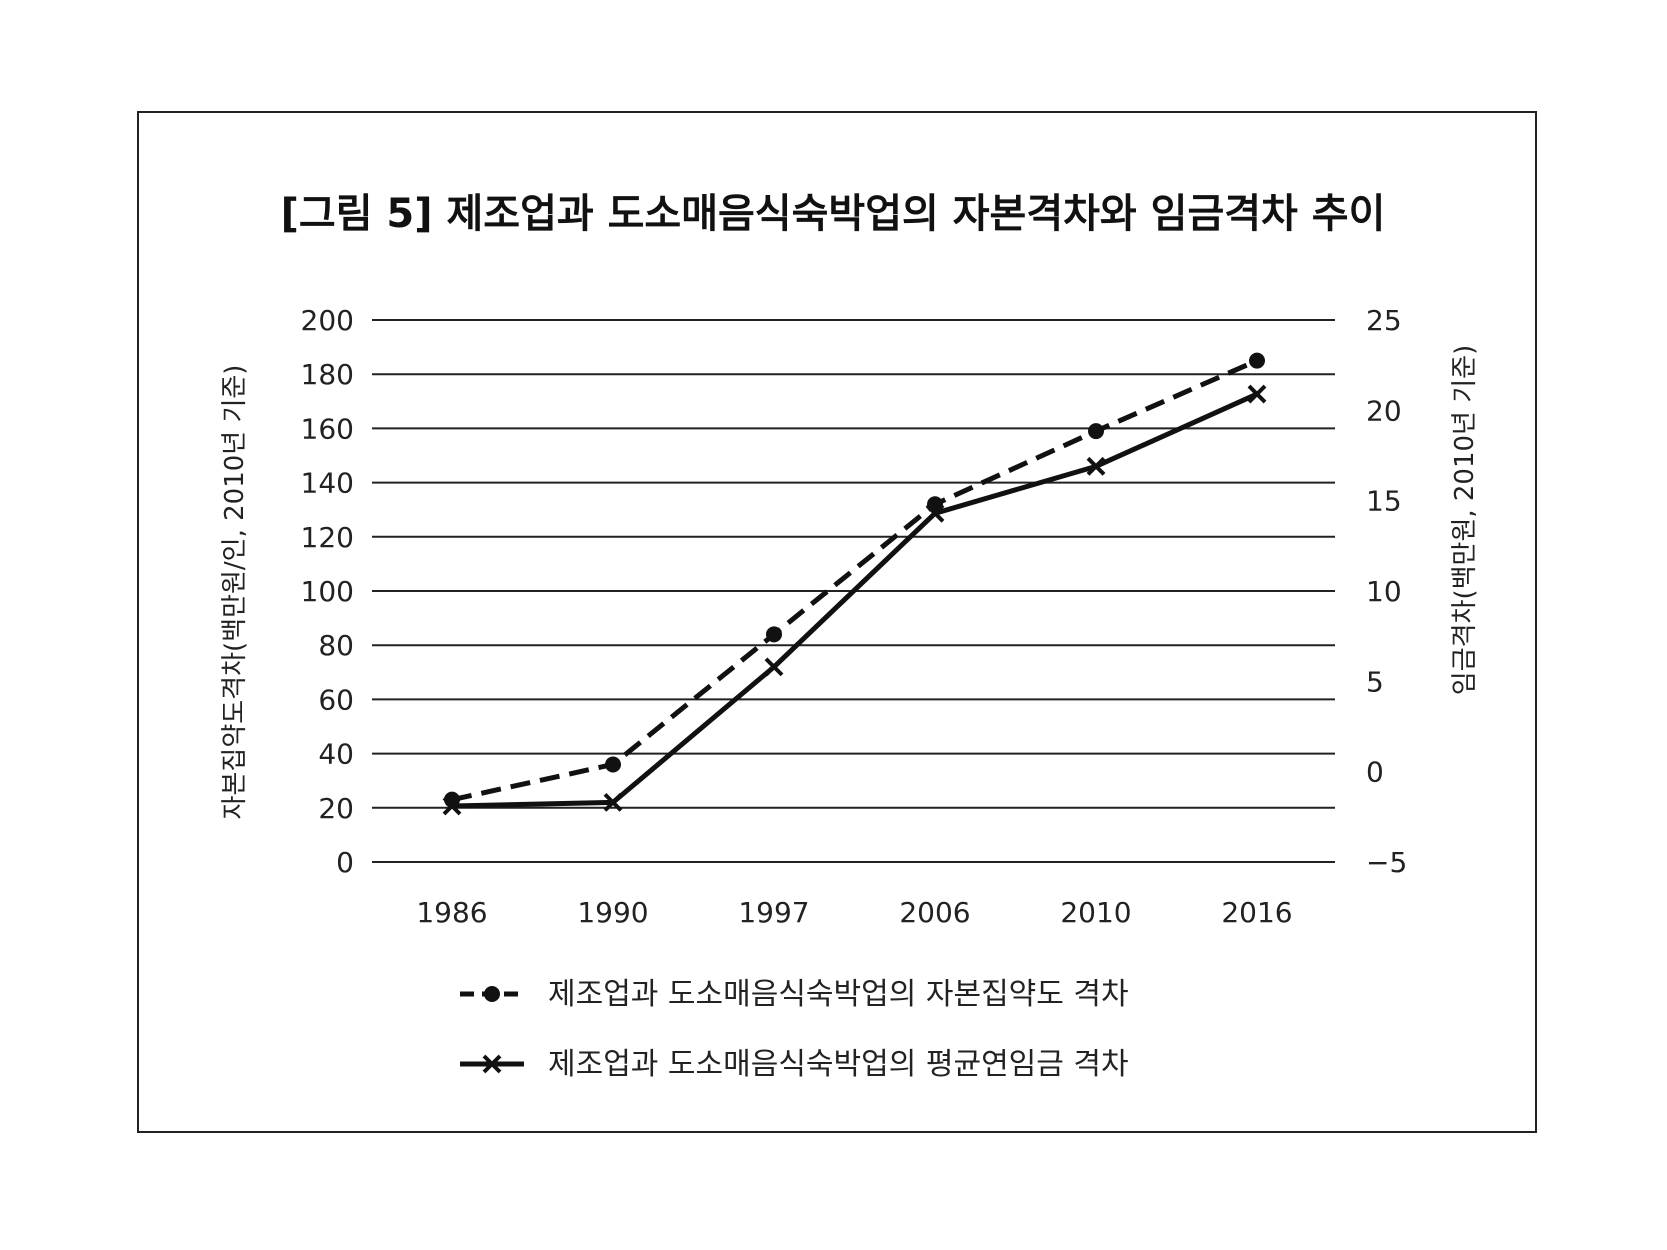 This screenshot has height=1250, width=1667. What do you see at coordinates (854, 912) in the screenshot?
I see `x-tick-labels: 1986 1990 1997 2006 2010 2016` at bounding box center [854, 912].